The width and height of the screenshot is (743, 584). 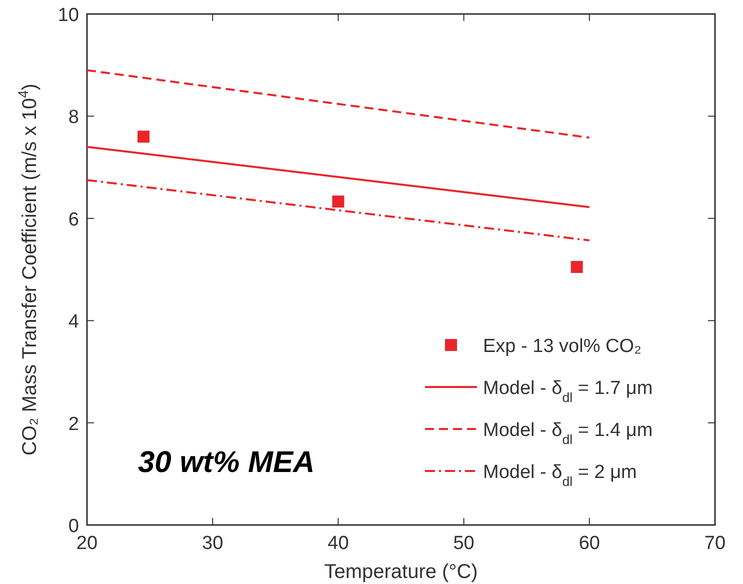 What do you see at coordinates (73, 424) in the screenshot?
I see `y-tick-label: 2` at bounding box center [73, 424].